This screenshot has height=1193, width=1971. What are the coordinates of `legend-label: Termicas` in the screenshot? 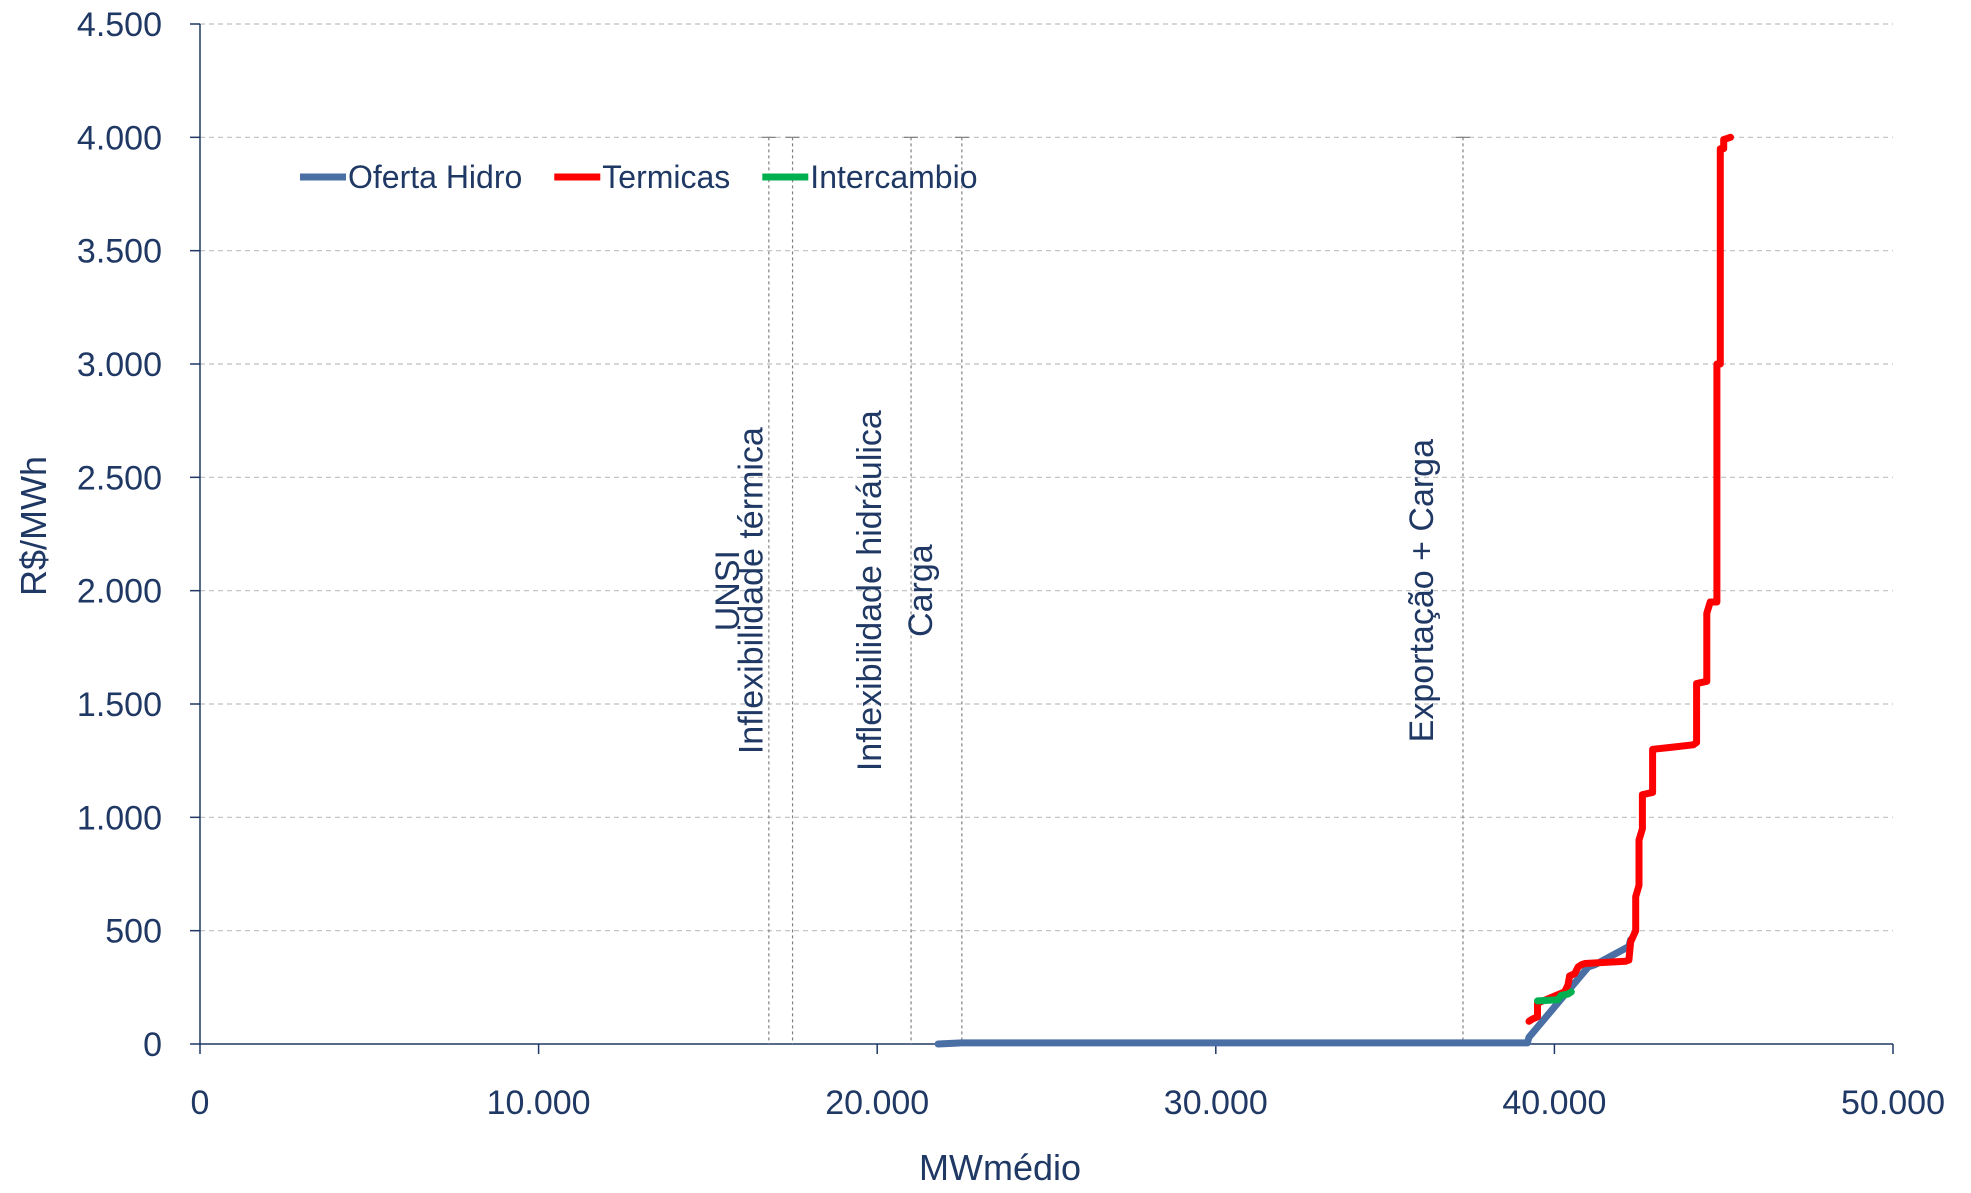 It's located at (666, 177).